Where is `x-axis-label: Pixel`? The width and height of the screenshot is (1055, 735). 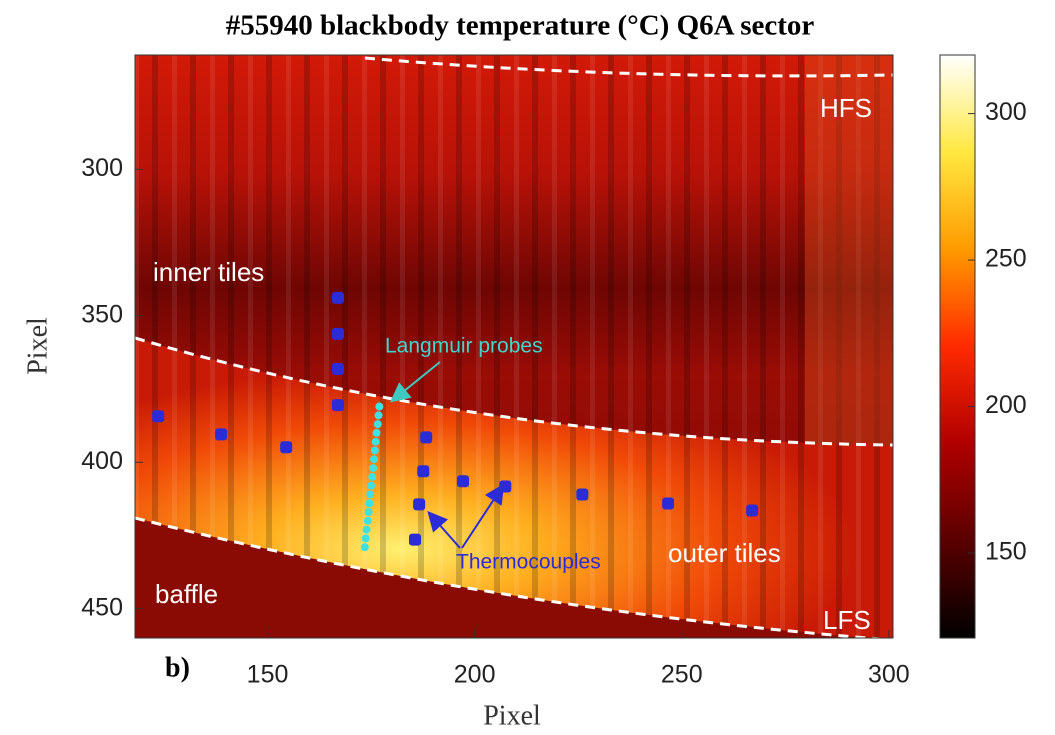 x-axis-label: Pixel is located at coordinates (512, 715).